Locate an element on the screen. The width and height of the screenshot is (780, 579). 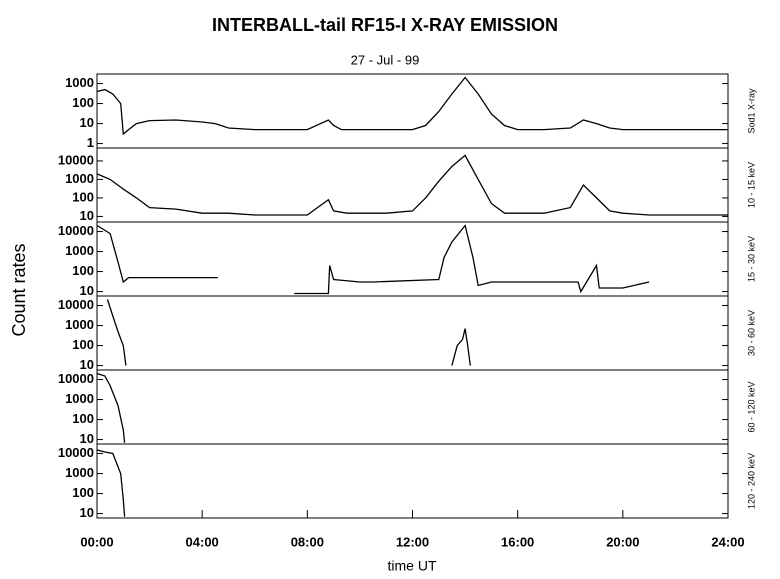
y-axis-label: Count rates is located at coordinates (19, 289).